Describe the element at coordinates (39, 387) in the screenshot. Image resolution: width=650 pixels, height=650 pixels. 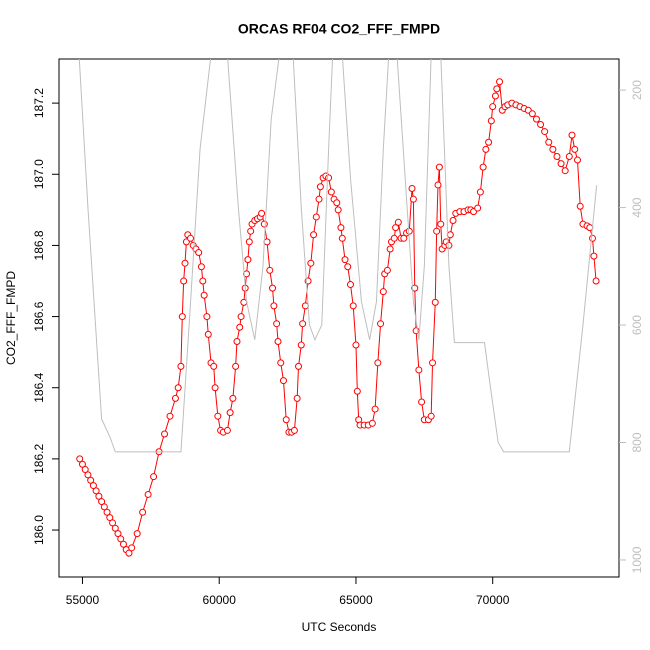
I see `y-tick-label: 186.4` at that location.